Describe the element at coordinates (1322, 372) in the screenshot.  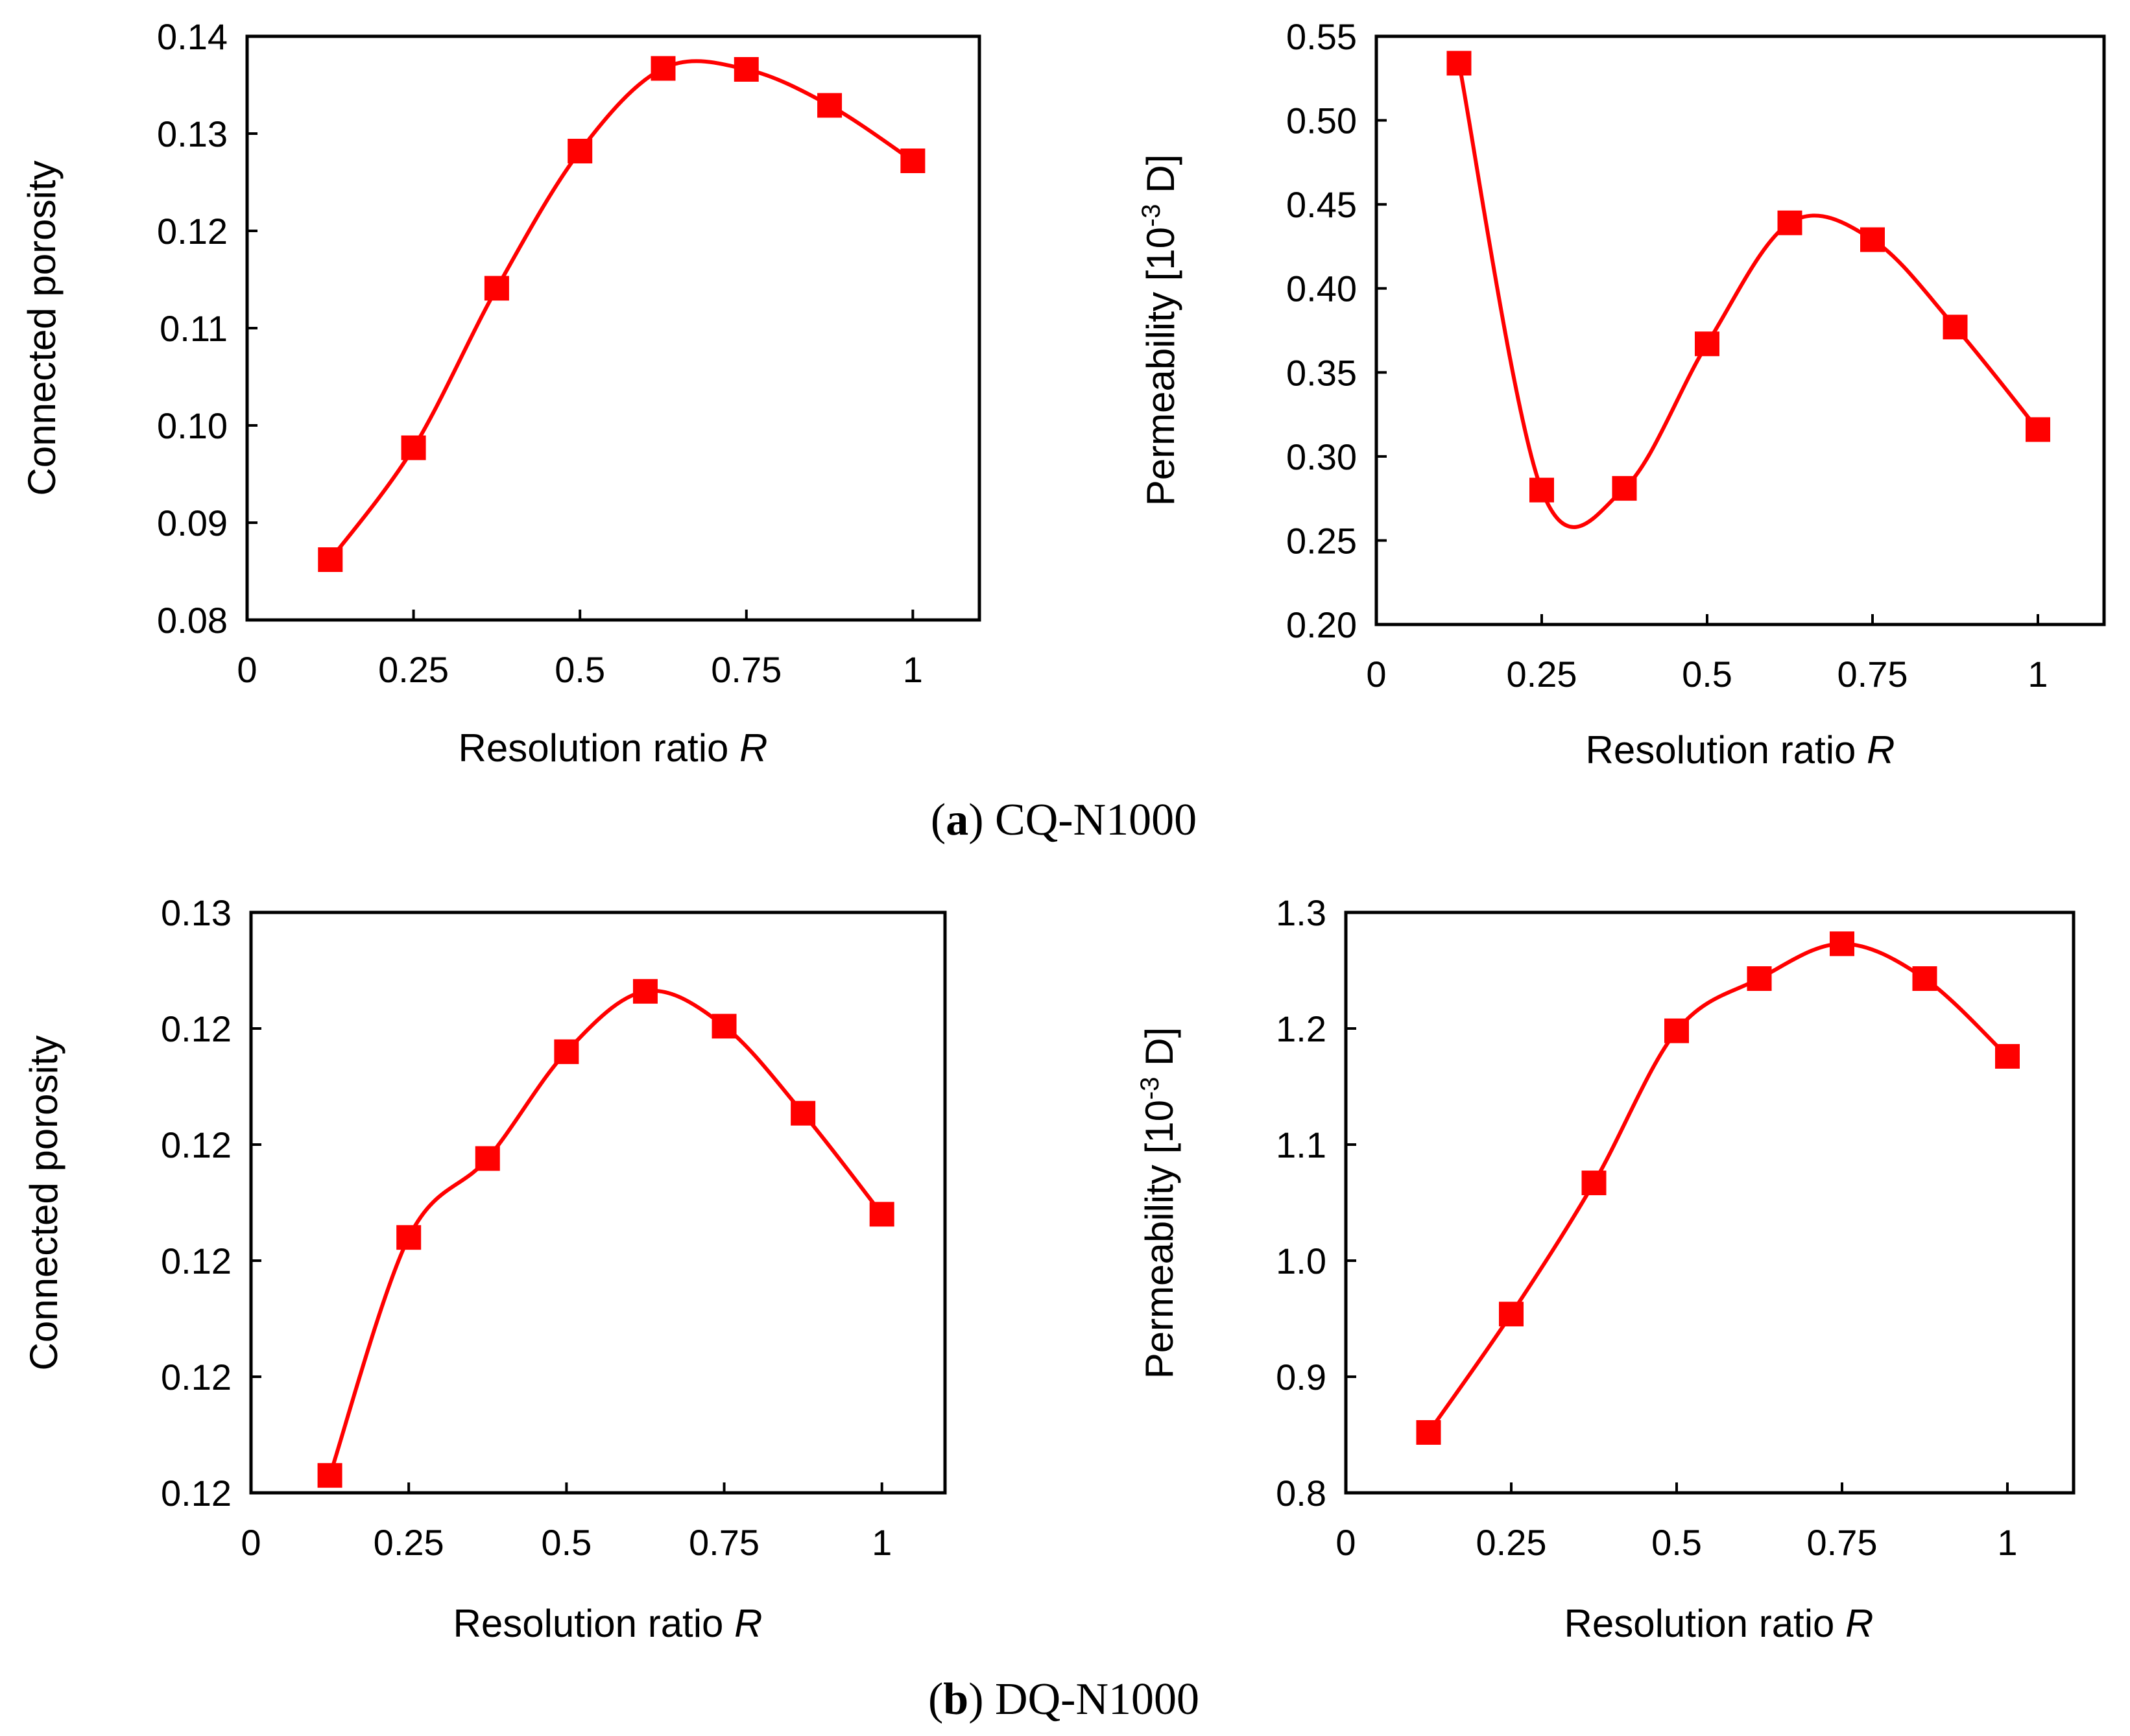
I see `y-tick-label: 0.35` at that location.